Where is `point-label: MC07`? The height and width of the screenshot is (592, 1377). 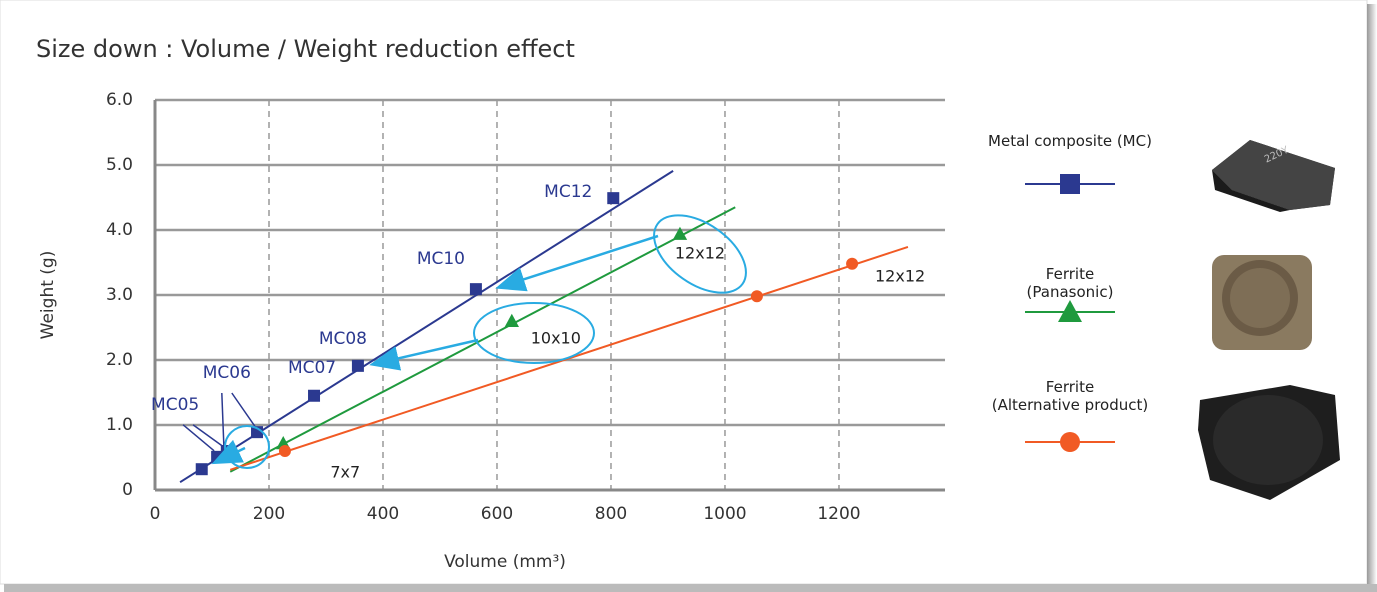 point-label: MC07 is located at coordinates (312, 368).